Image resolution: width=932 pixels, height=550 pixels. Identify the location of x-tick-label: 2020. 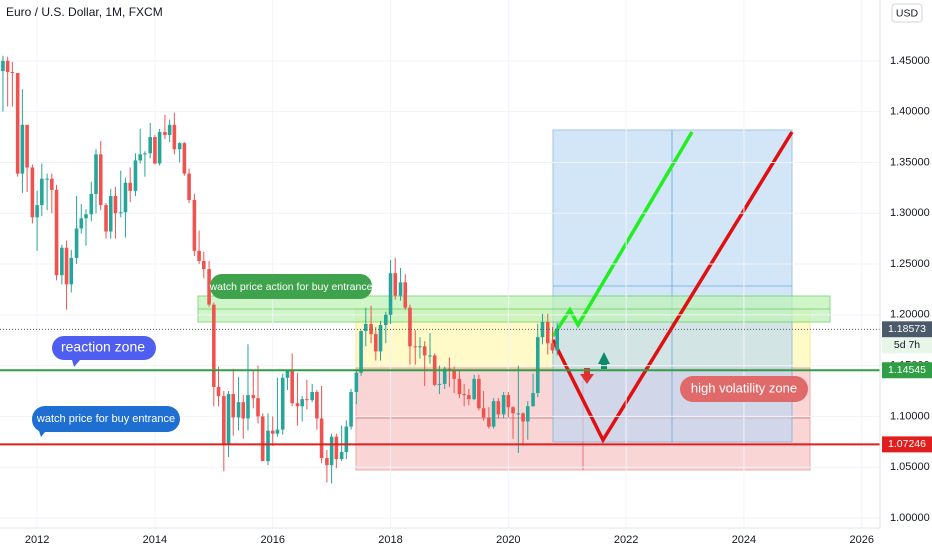
(508, 540).